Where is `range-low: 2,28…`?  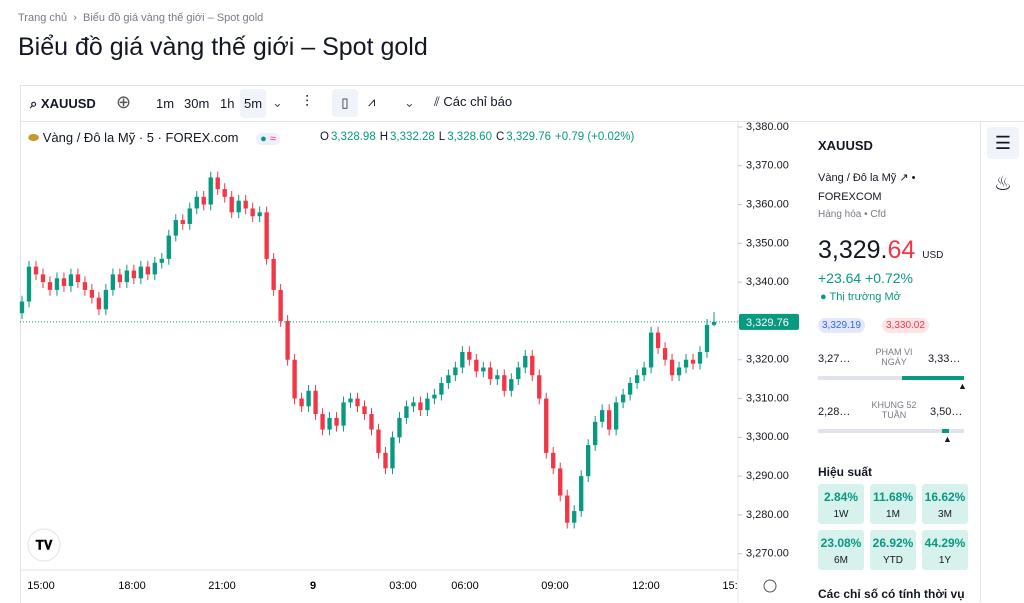
range-low: 2,28… is located at coordinates (834, 412).